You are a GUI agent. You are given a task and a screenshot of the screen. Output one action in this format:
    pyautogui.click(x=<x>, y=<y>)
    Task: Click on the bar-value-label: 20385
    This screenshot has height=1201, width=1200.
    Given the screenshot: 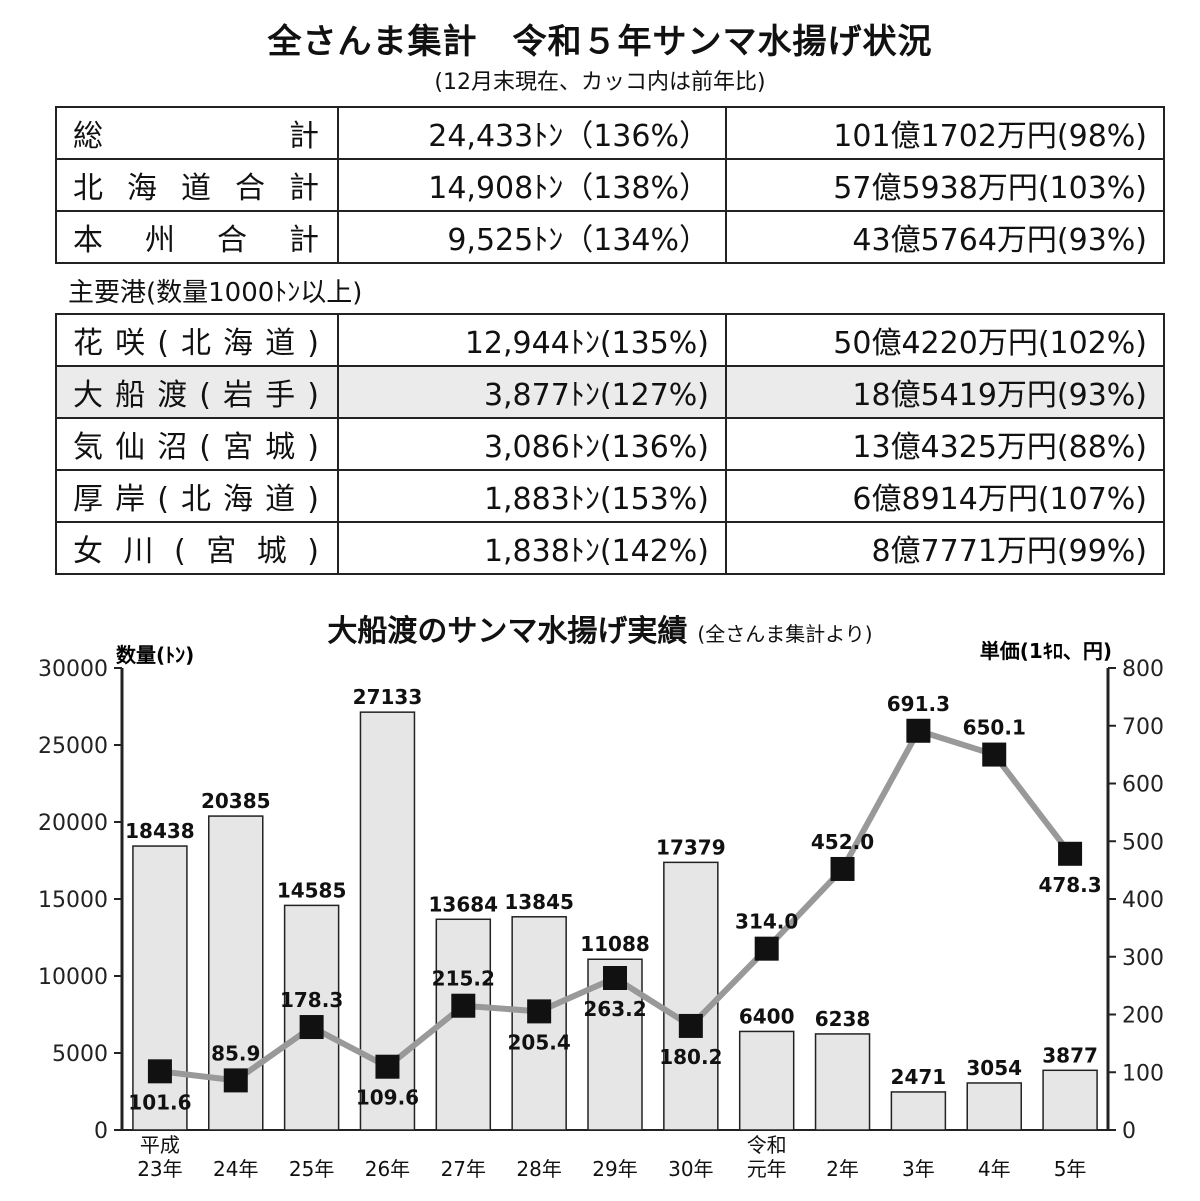 What is the action you would take?
    pyautogui.click(x=236, y=801)
    